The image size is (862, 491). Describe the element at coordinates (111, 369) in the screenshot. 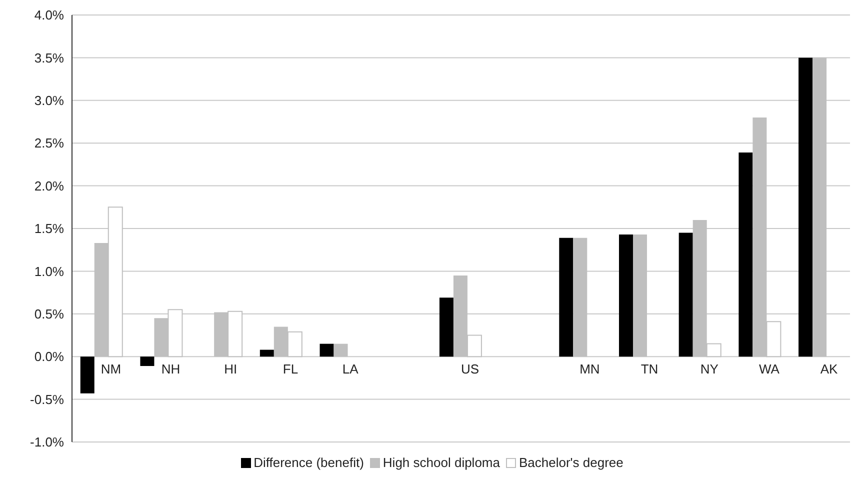

I see `x-tick-label: NM` at that location.